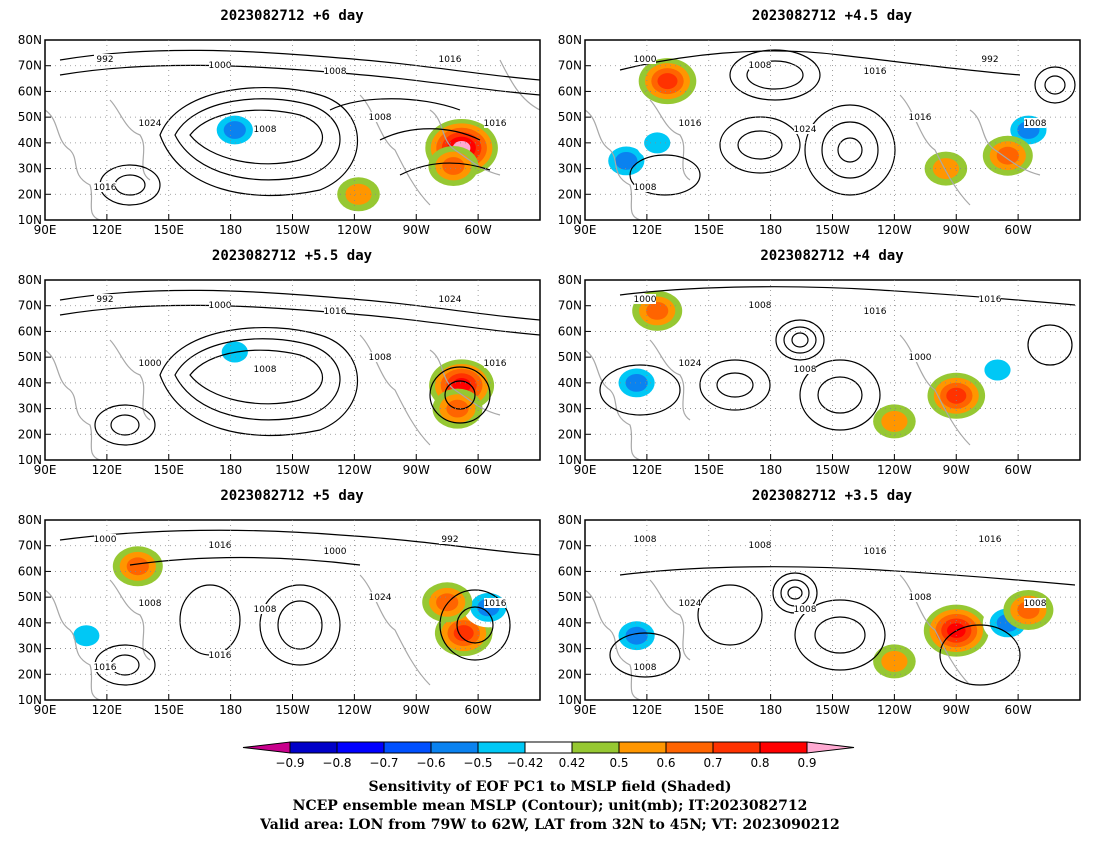 This screenshot has height=850, width=1100. What do you see at coordinates (292, 16) in the screenshot?
I see `panel-title: 2023082712 +6 day` at bounding box center [292, 16].